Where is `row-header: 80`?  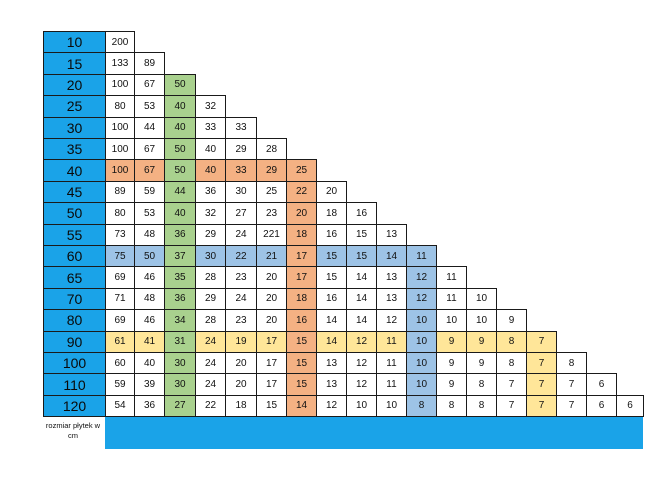
row-header: 80 is located at coordinates (74, 320).